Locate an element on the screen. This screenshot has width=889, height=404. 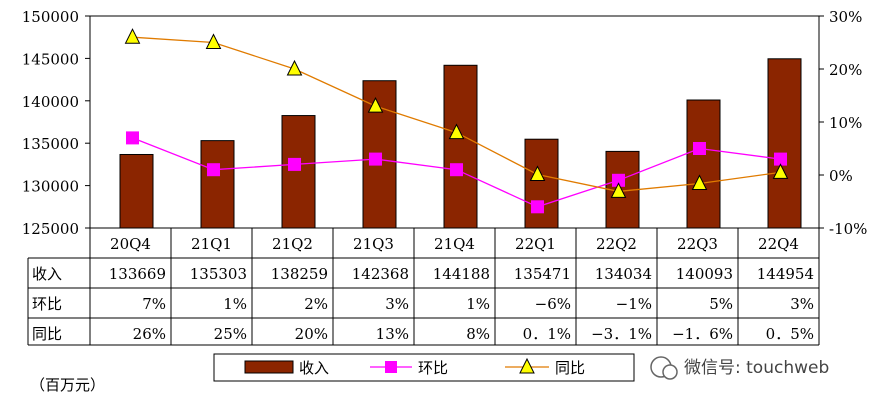
annotations: （百万元） 微信号: touchweb is located at coordinates (429, 375).